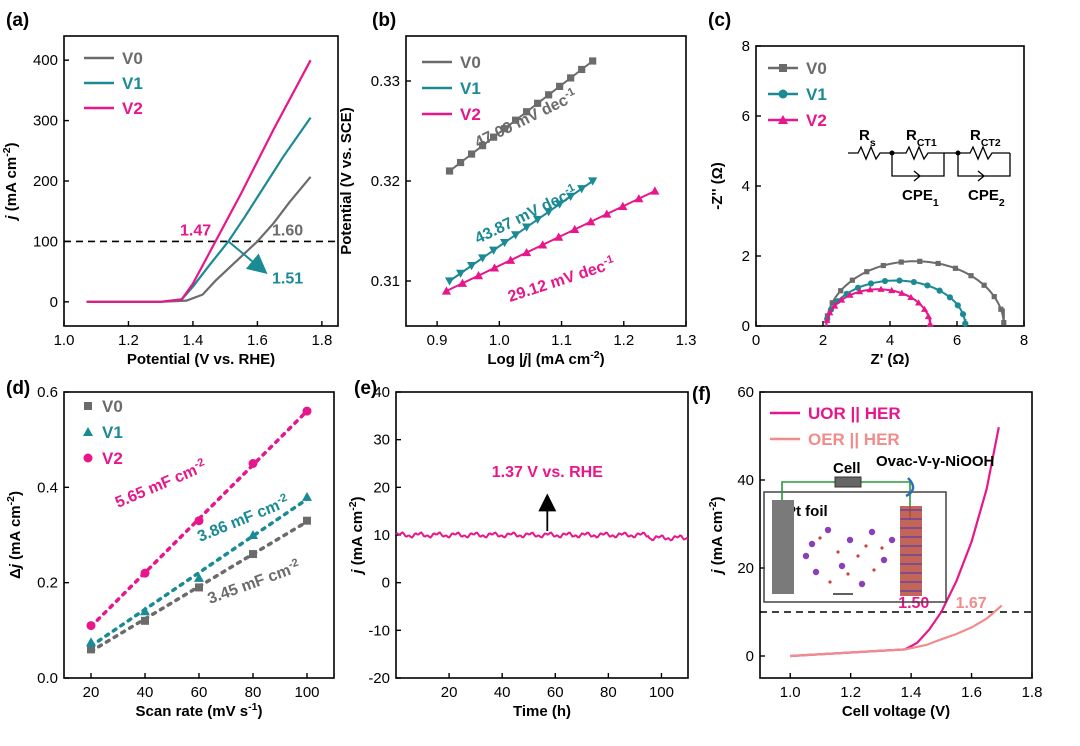 The height and width of the screenshot is (746, 1080). What do you see at coordinates (920, 198) in the screenshot?
I see `label-cpe1: CPE1` at bounding box center [920, 198].